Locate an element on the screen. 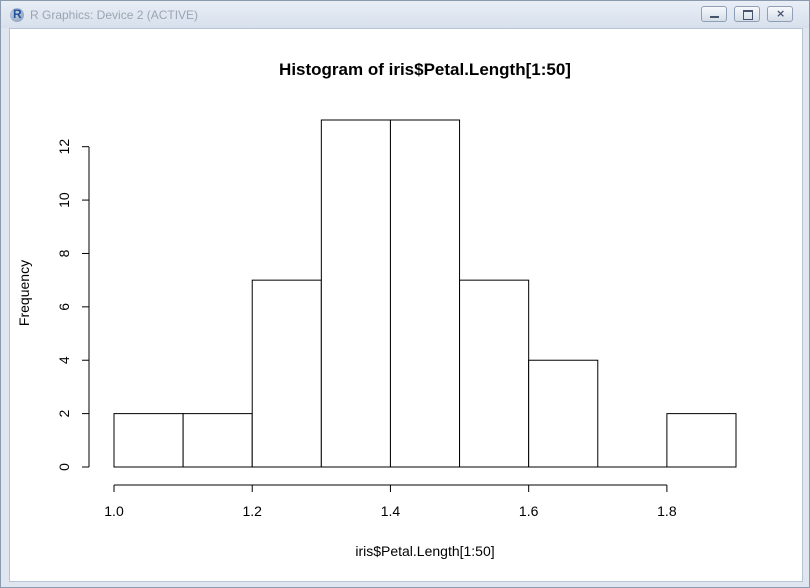  y-axis-label: Frequency is located at coordinates (24, 293).